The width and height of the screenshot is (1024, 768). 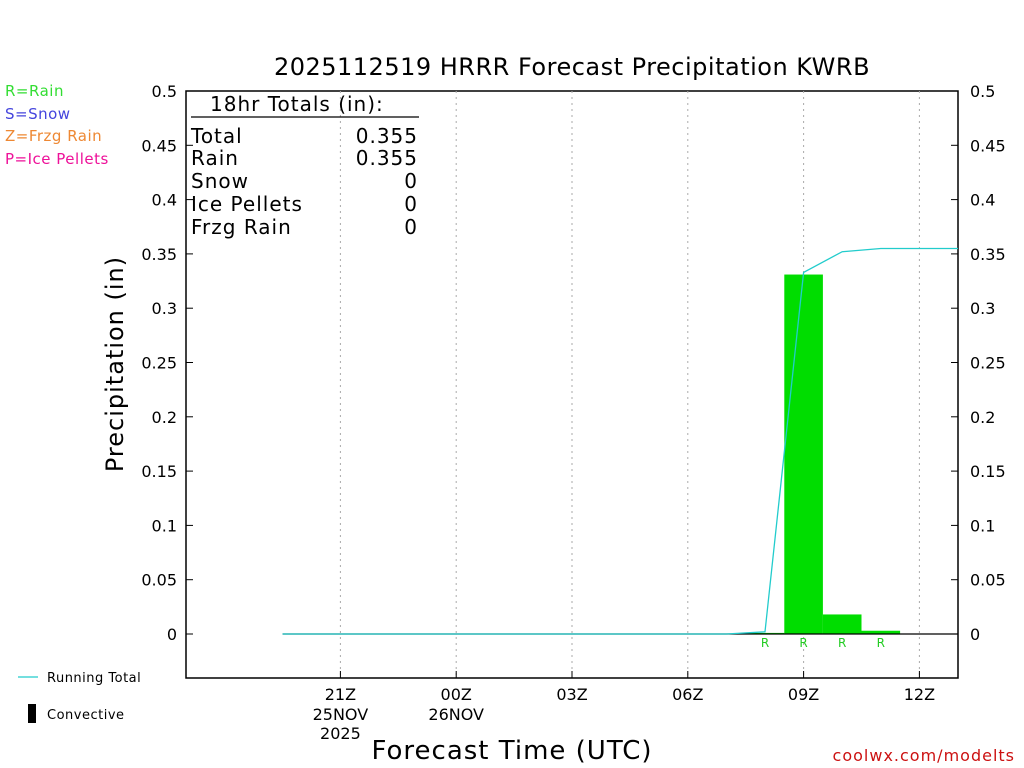 What do you see at coordinates (988, 145) in the screenshot?
I see `y-tick-label-right-9: 0.45` at bounding box center [988, 145].